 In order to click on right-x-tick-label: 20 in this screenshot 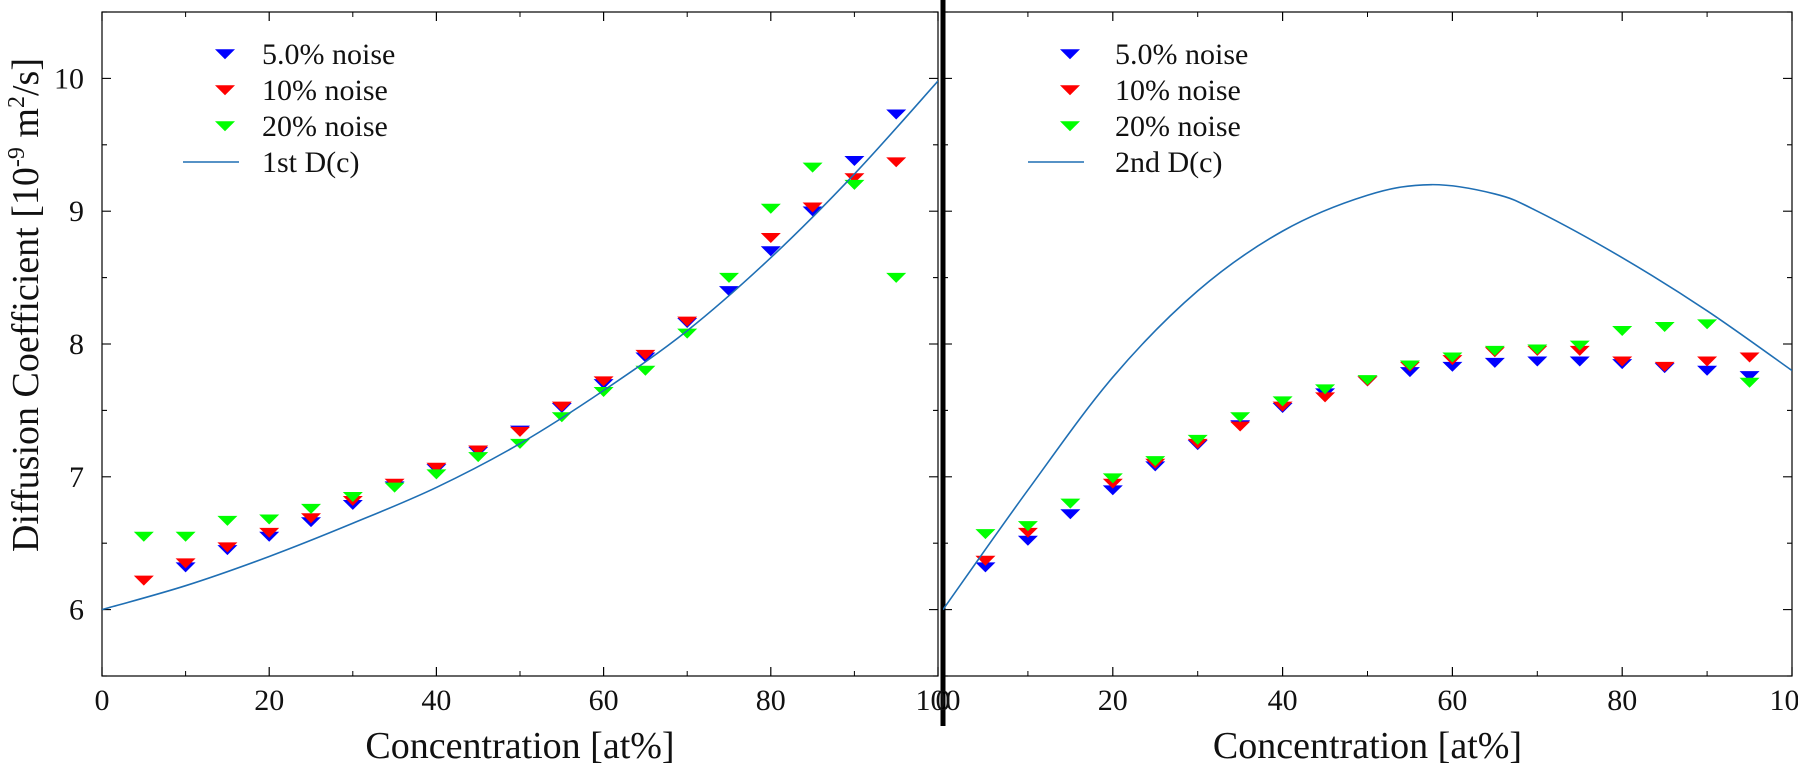, I will do `click(1113, 700)`.